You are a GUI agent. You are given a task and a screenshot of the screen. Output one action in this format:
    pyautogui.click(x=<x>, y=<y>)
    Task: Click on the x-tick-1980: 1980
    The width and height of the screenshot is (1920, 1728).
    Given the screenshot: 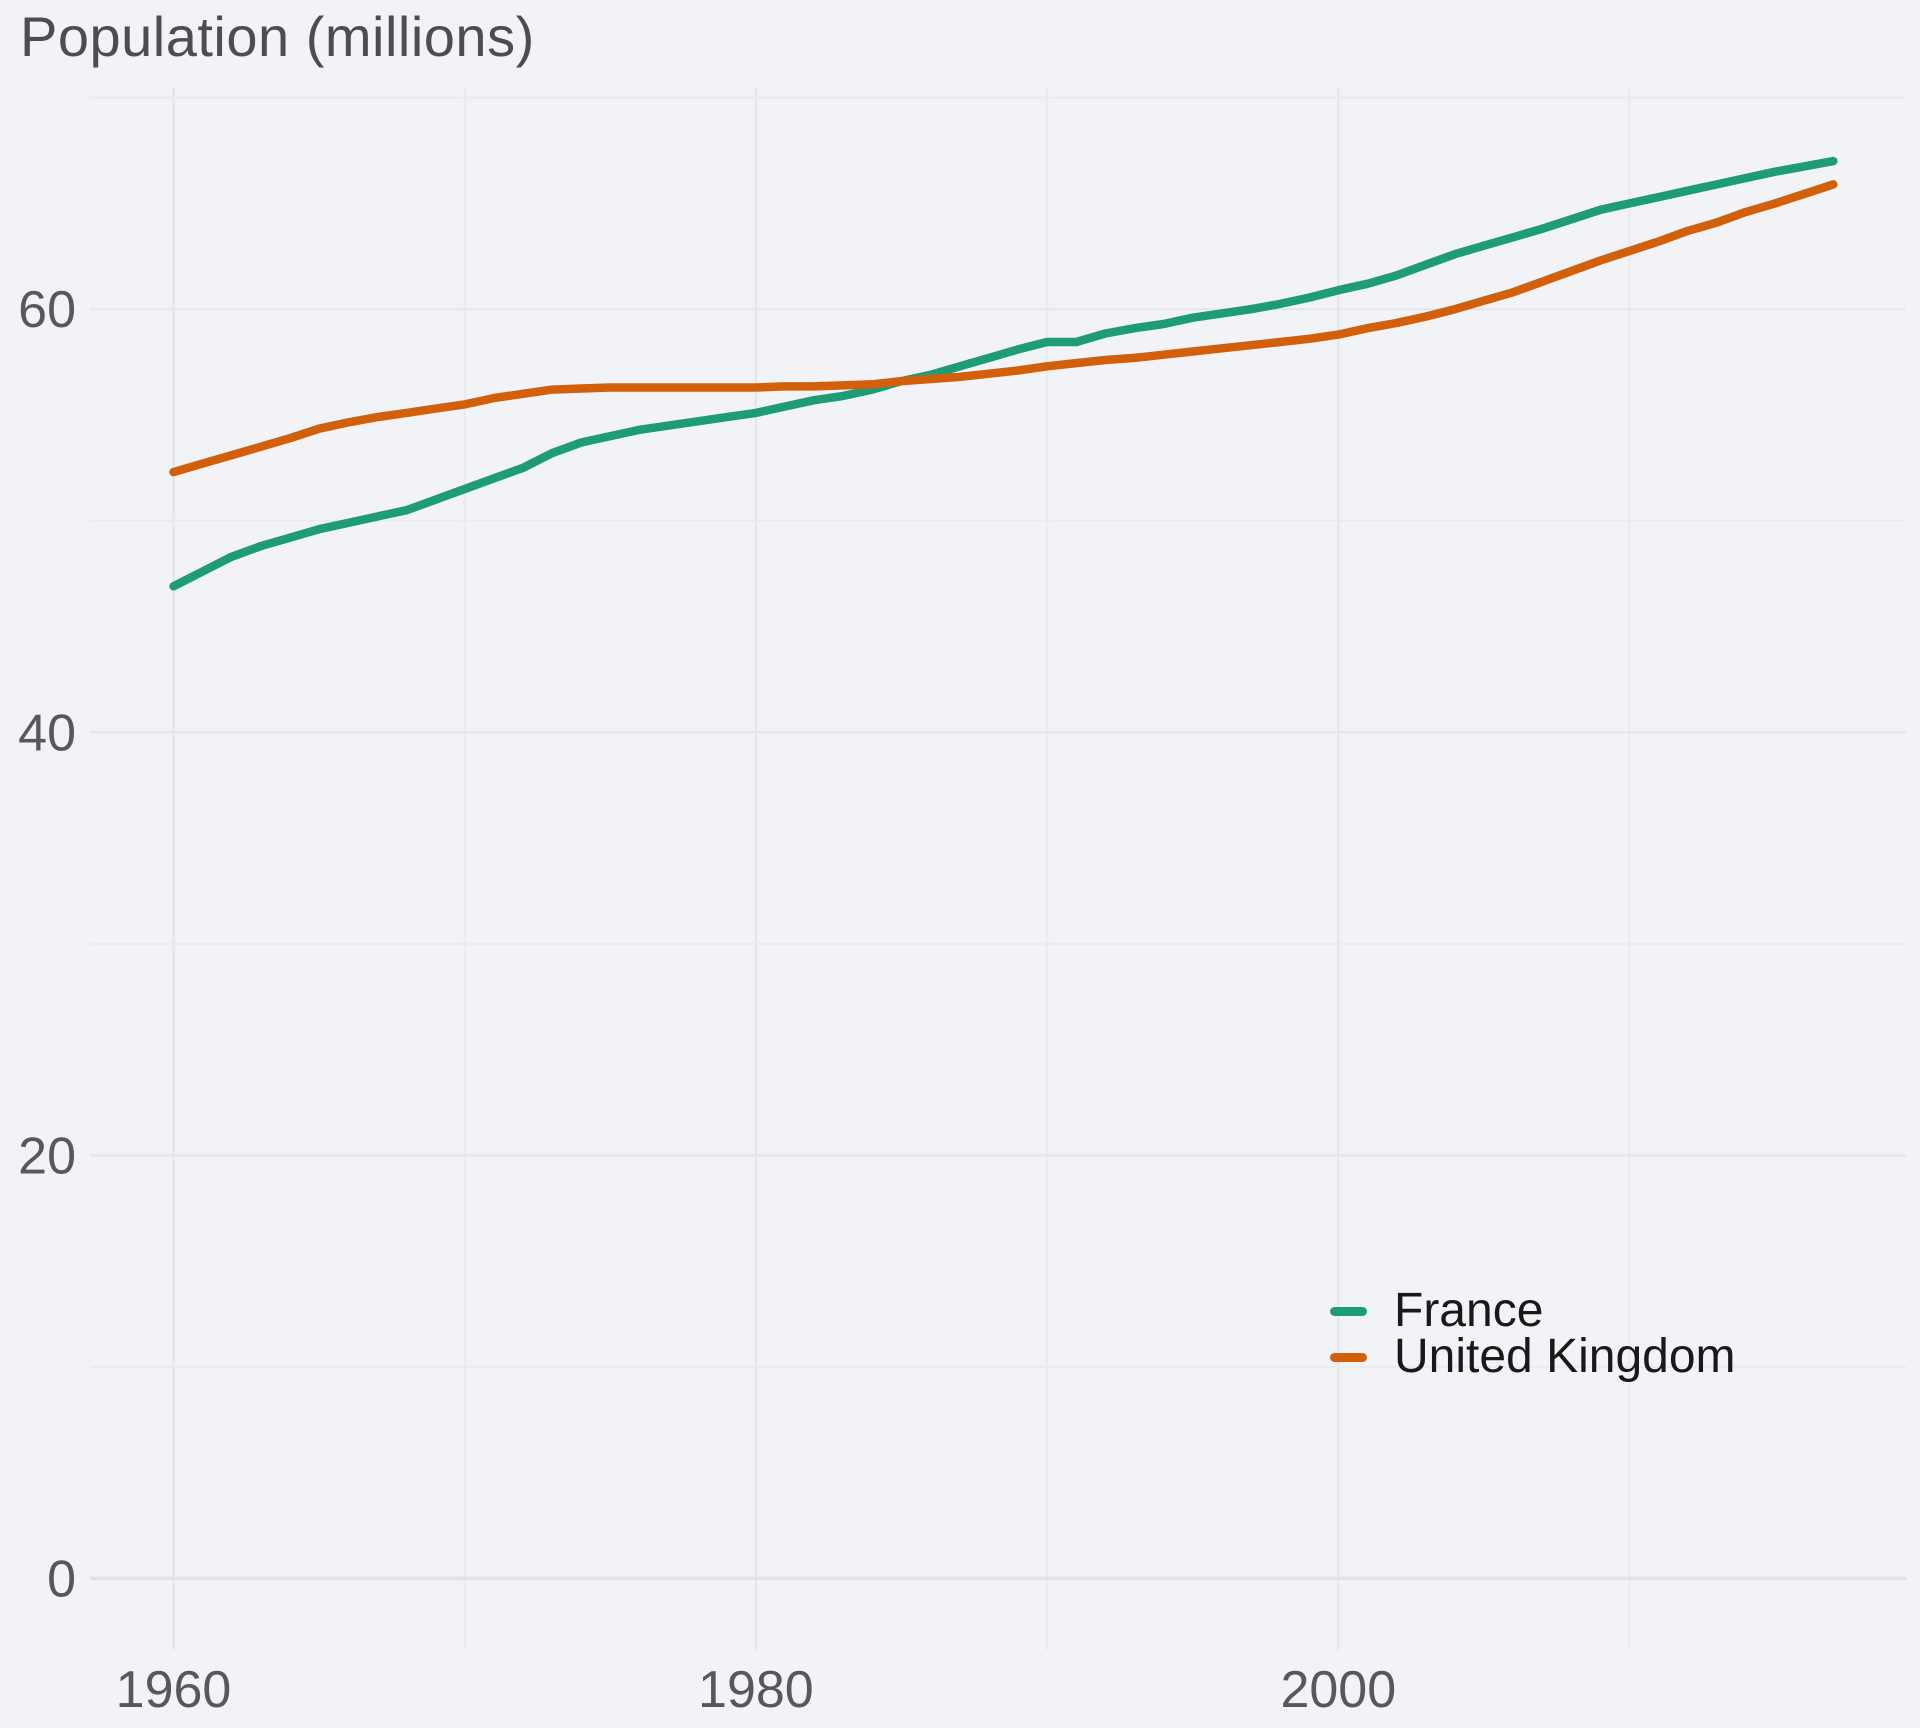 What is the action you would take?
    pyautogui.click(x=756, y=1690)
    